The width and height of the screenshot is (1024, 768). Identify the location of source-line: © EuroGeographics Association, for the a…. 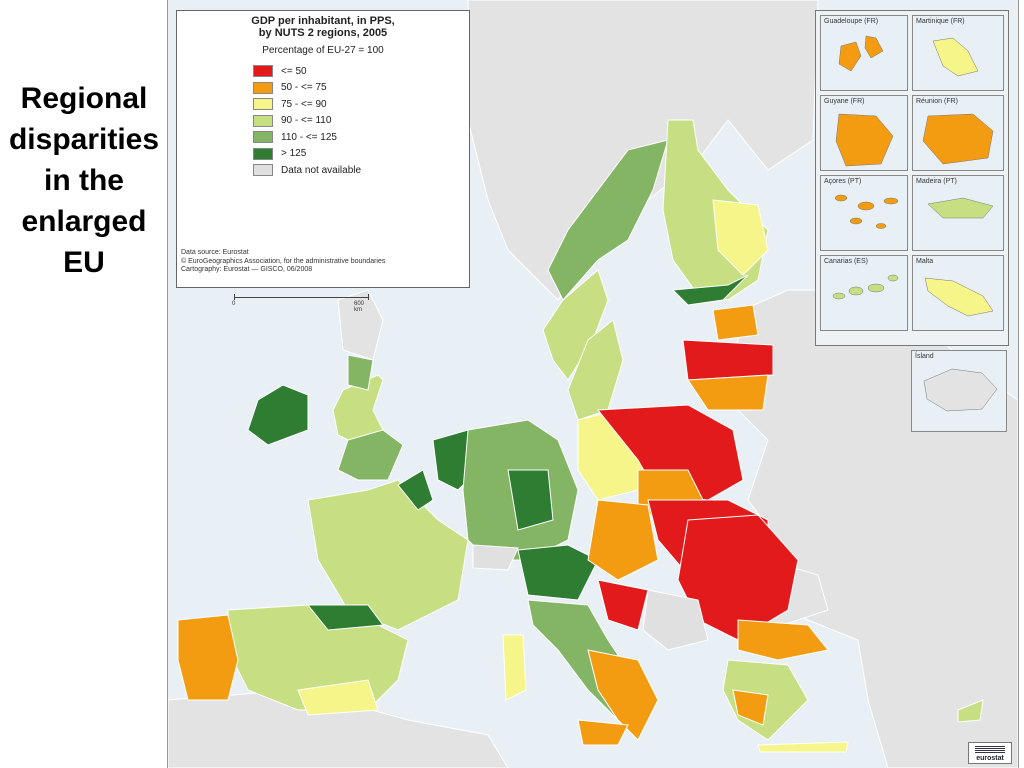
(283, 261).